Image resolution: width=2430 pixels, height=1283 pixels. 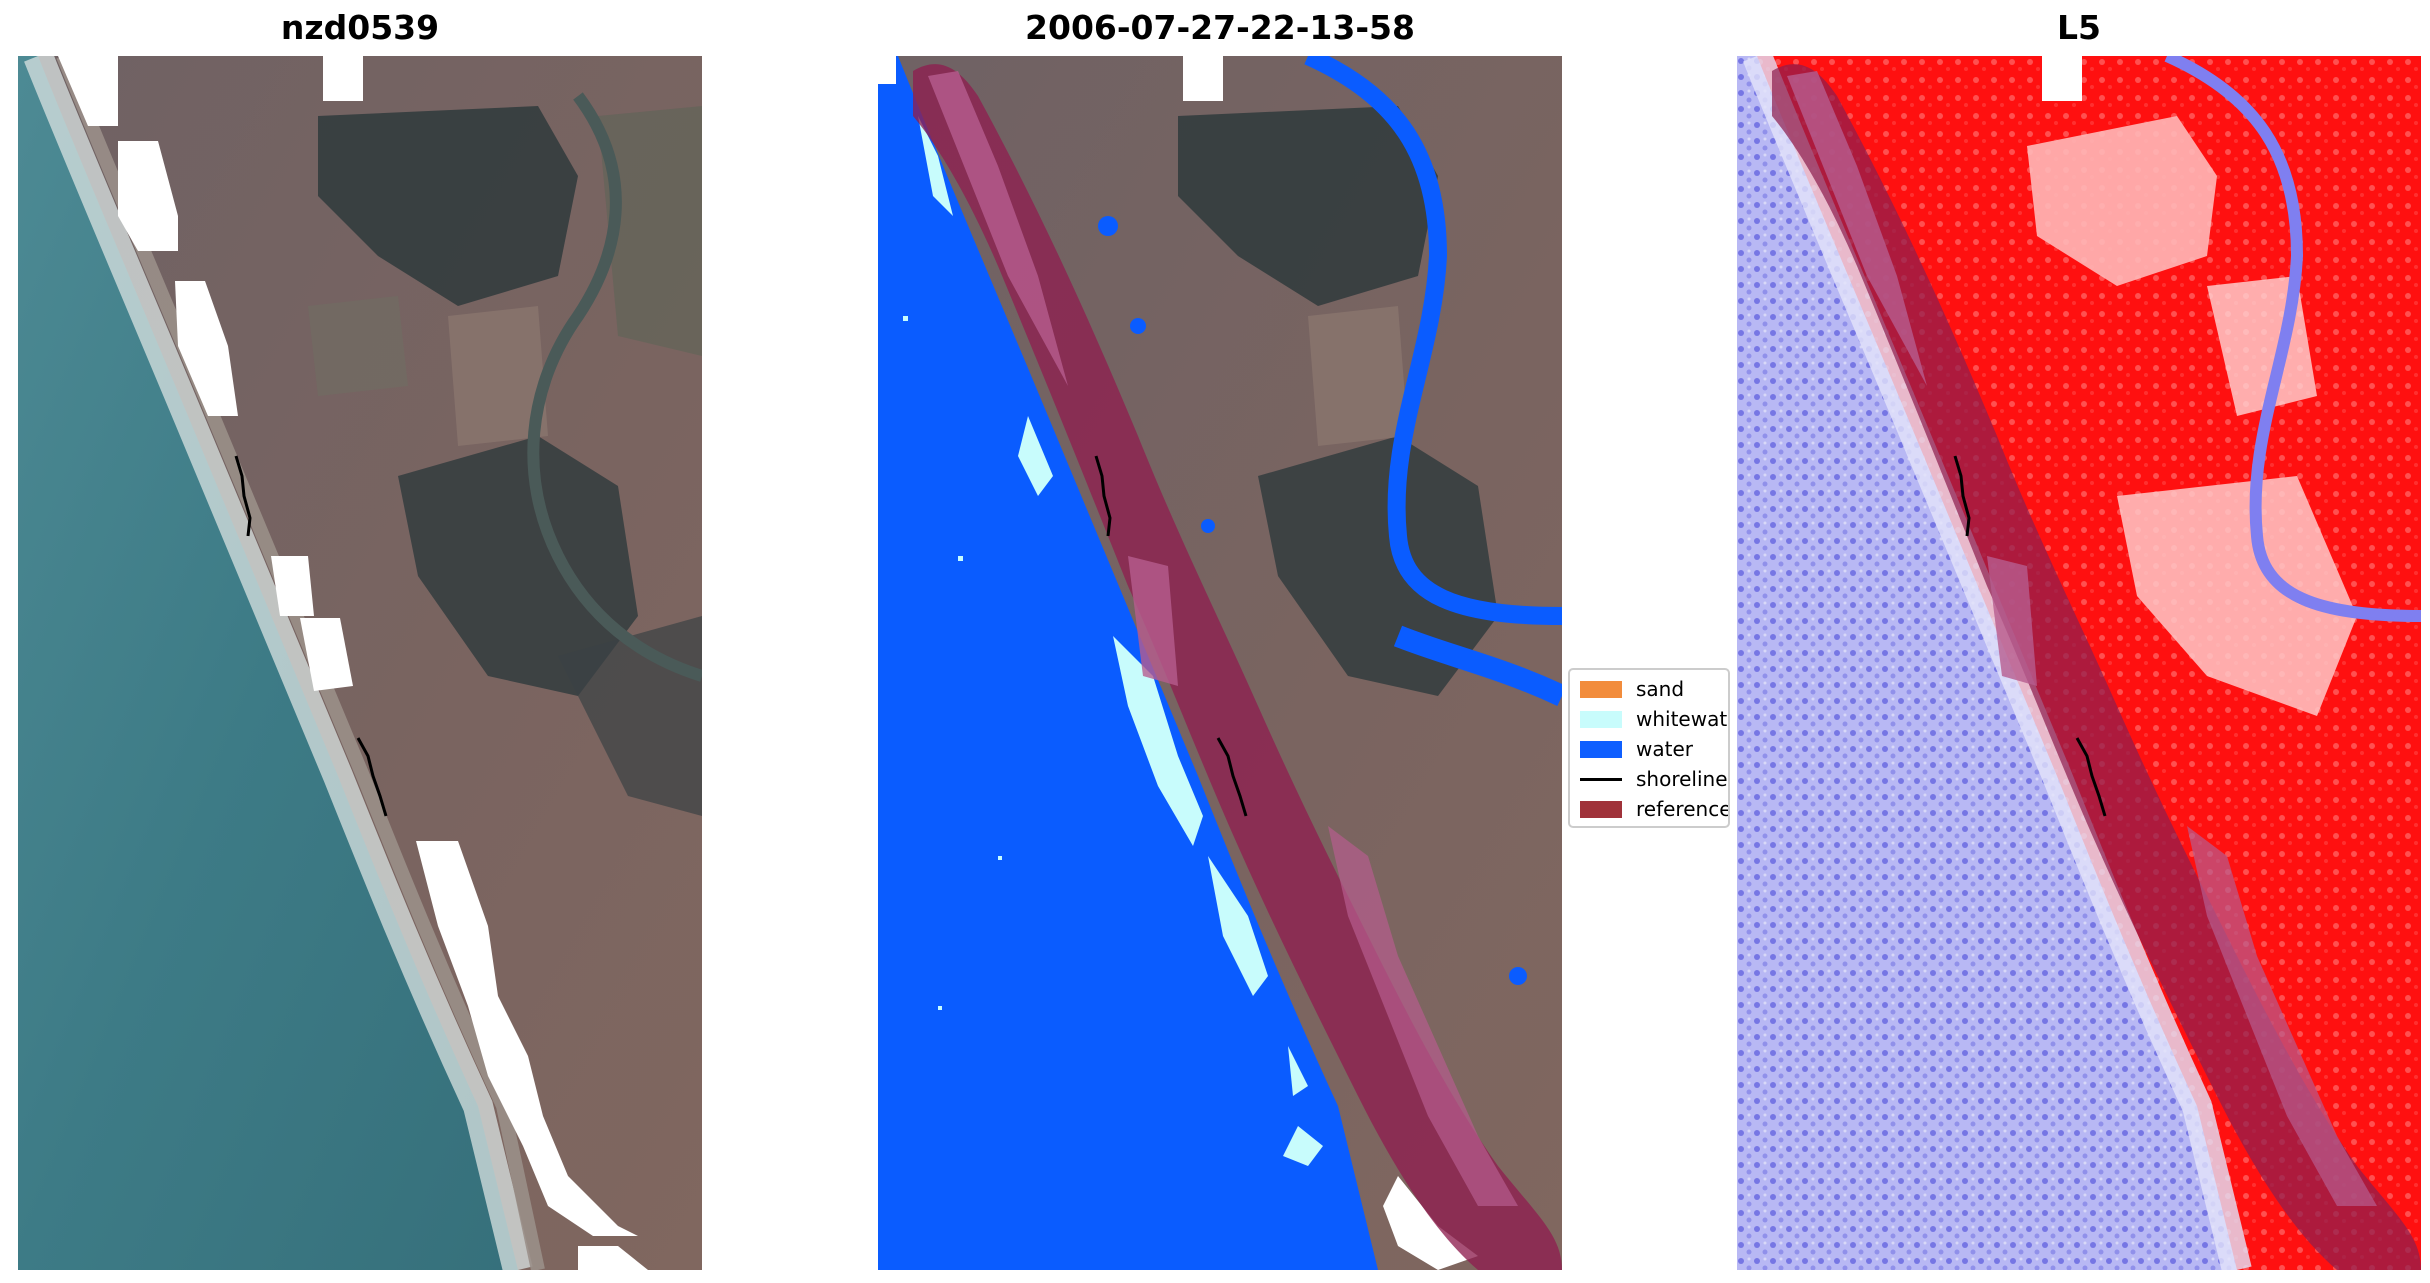 I want to click on legend-label-whitewater: whitewater, so click(x=1682, y=719).